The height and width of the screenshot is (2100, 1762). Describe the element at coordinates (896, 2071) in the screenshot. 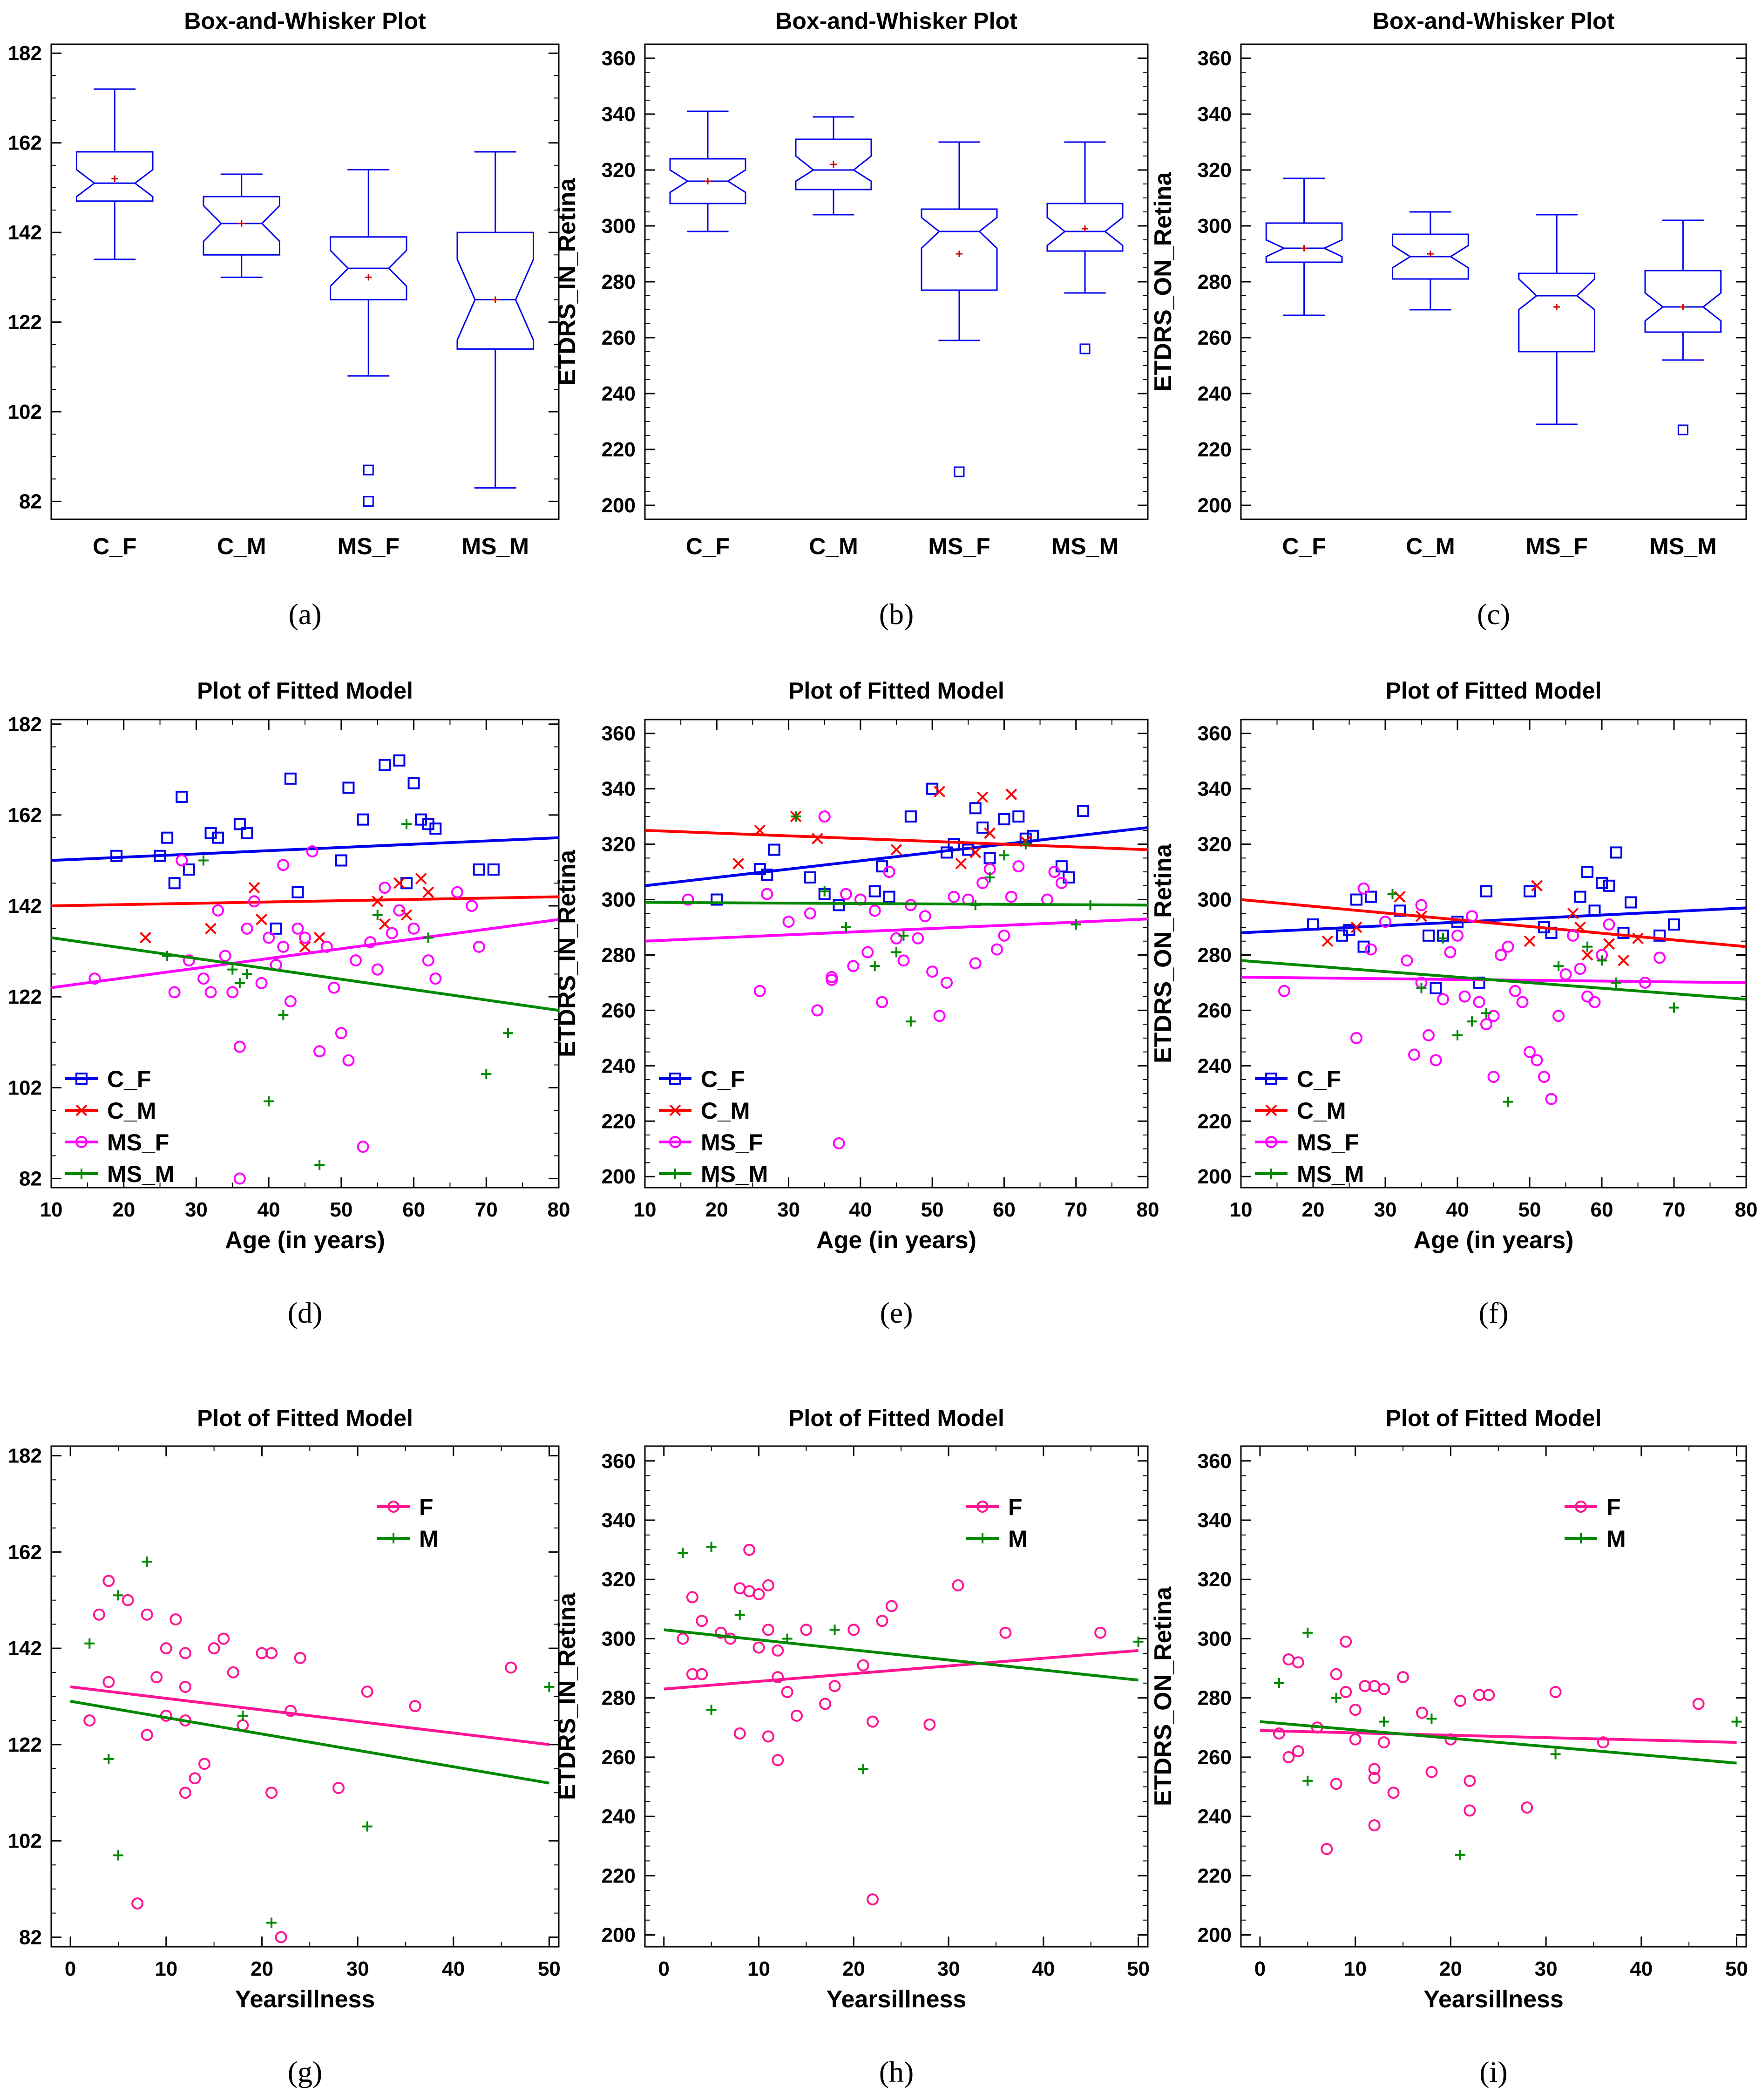

I see `panel-caption: (h)` at that location.